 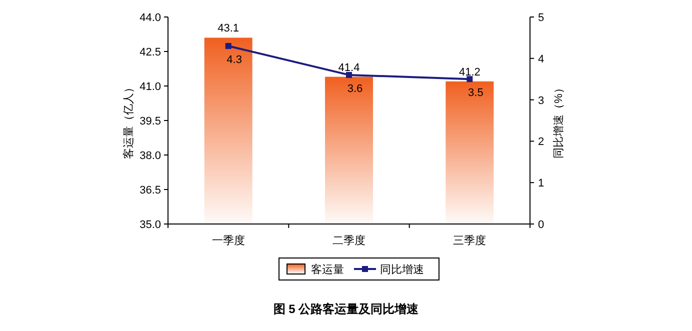 I want to click on x-tick-label: 二季度, so click(x=349, y=240).